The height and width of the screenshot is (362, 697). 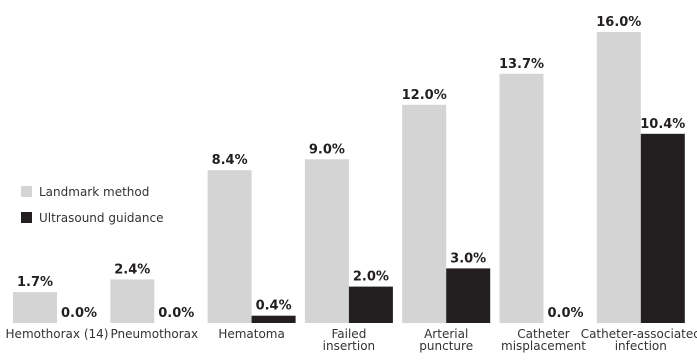 I want to click on bar-ultrasound-guidance-arterial-puncture, so click(x=468, y=295).